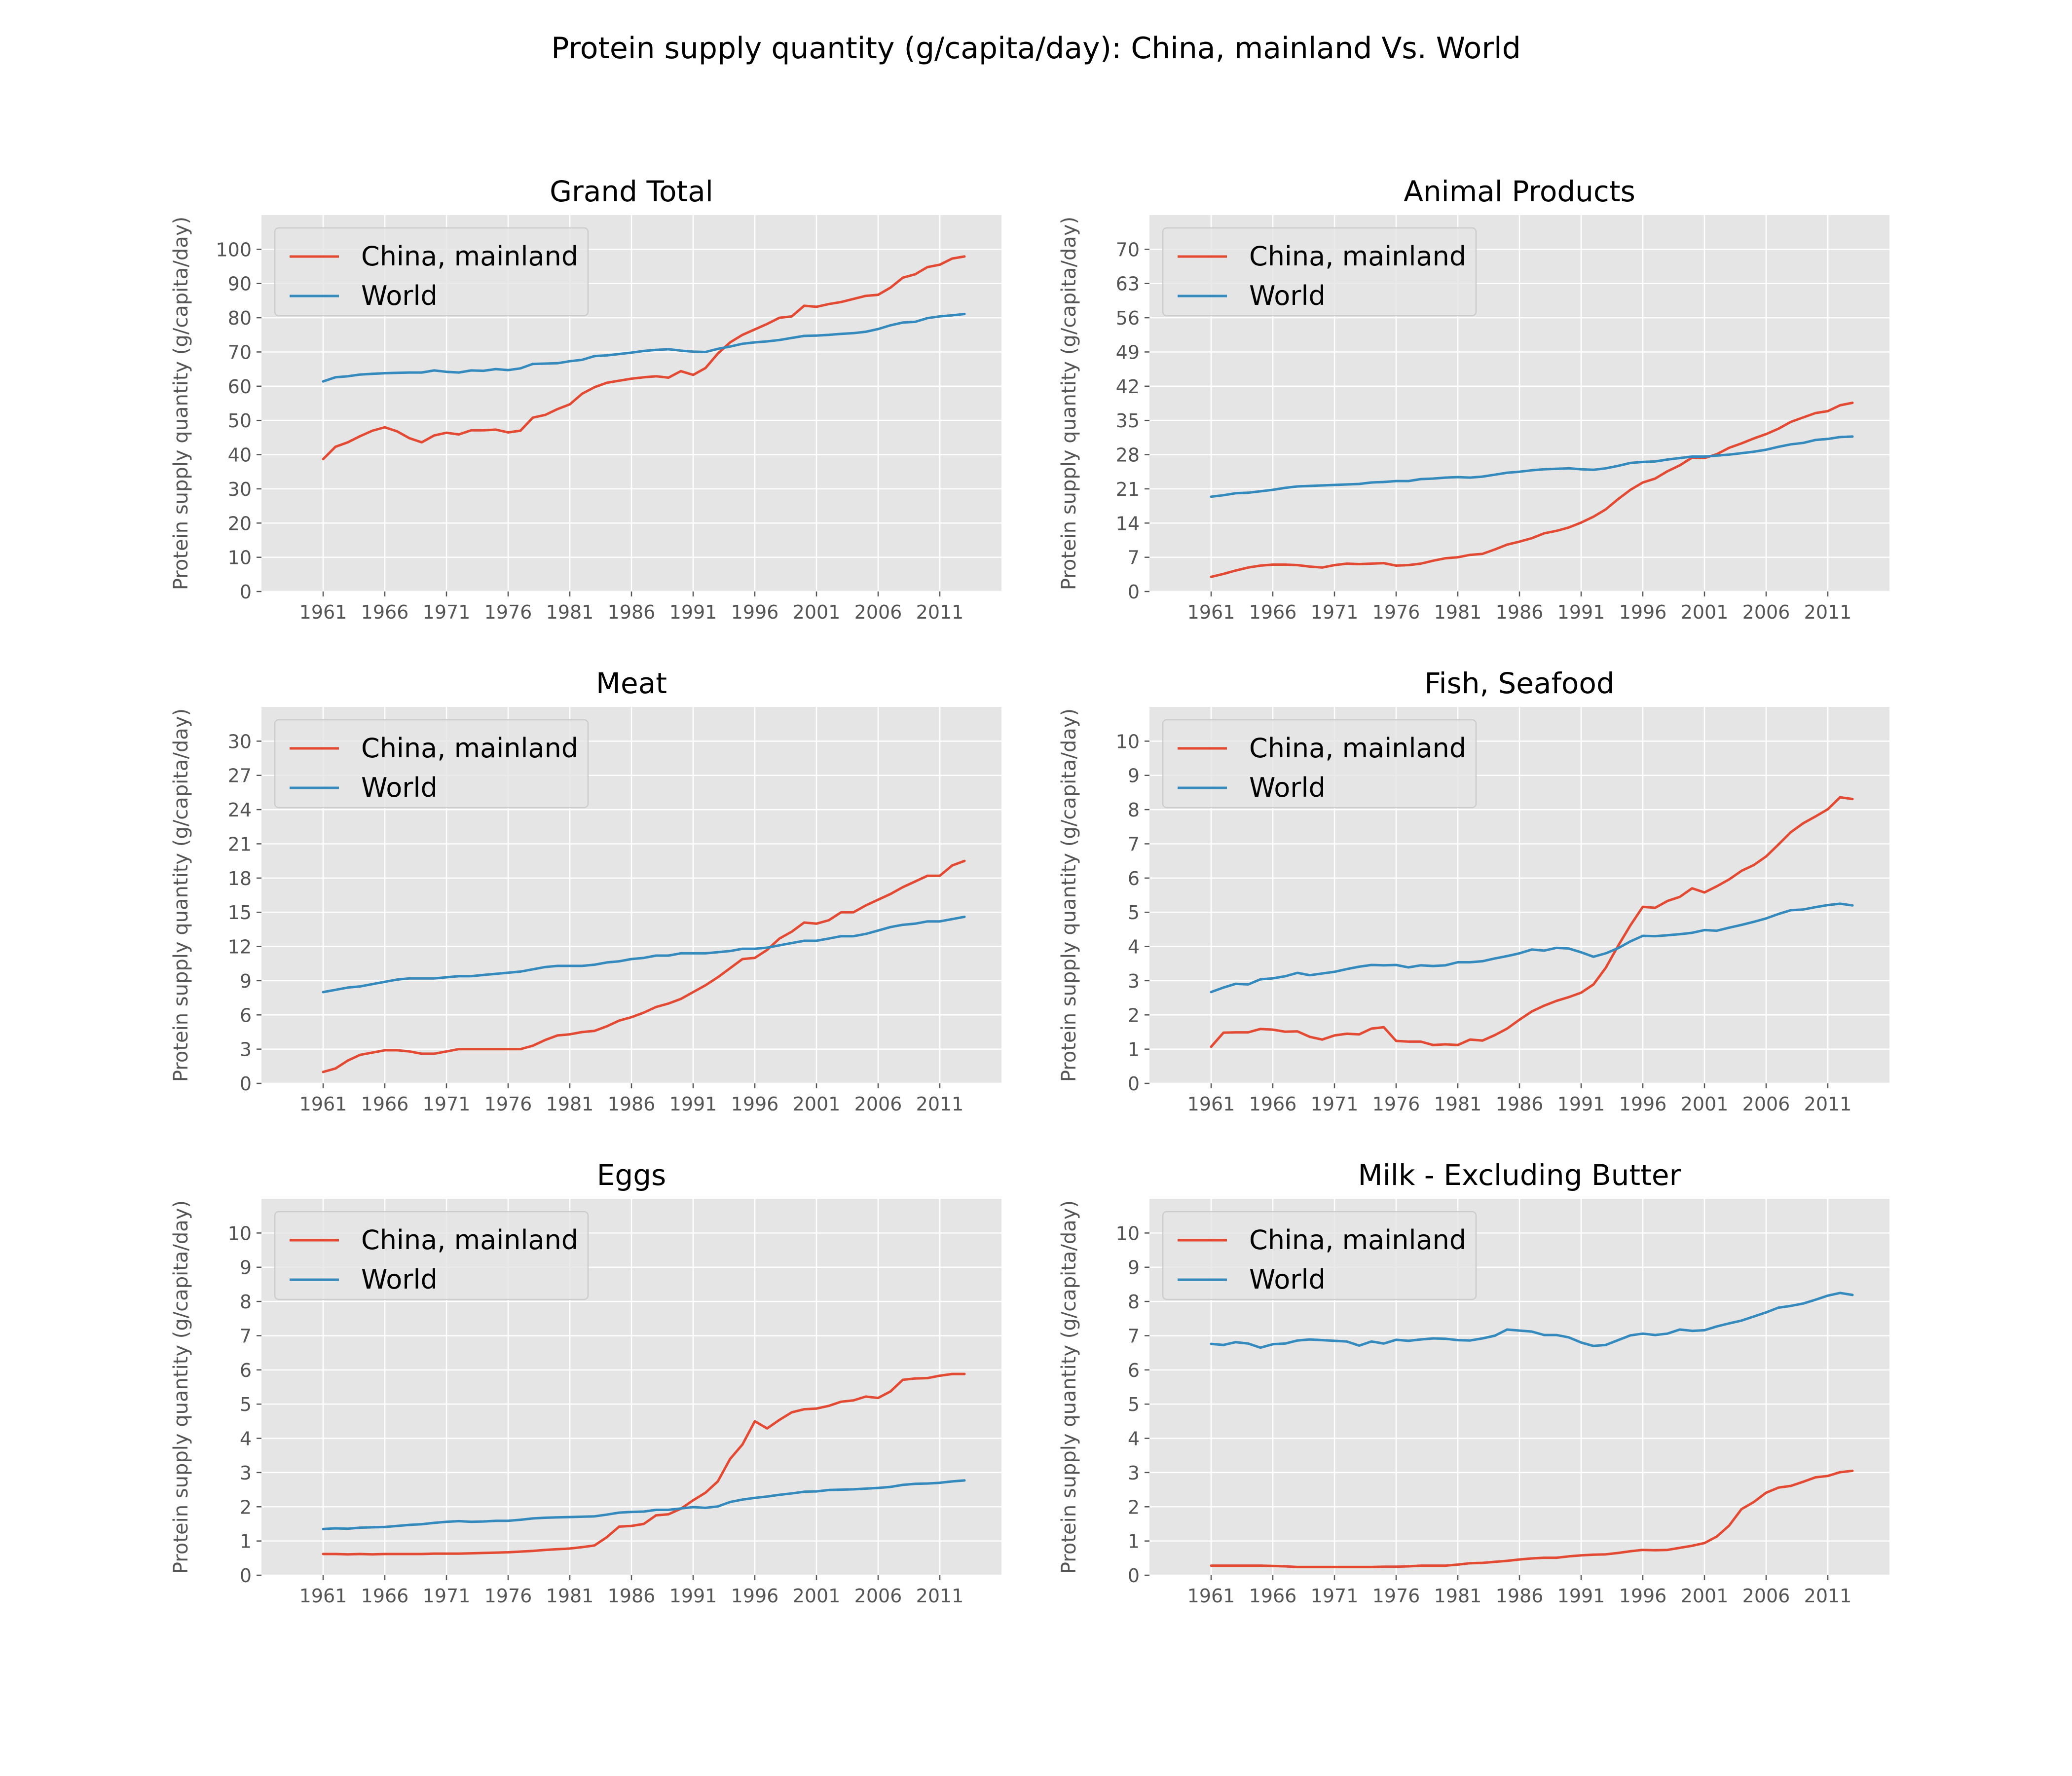  I want to click on y-tick-label: 90, so click(240, 284).